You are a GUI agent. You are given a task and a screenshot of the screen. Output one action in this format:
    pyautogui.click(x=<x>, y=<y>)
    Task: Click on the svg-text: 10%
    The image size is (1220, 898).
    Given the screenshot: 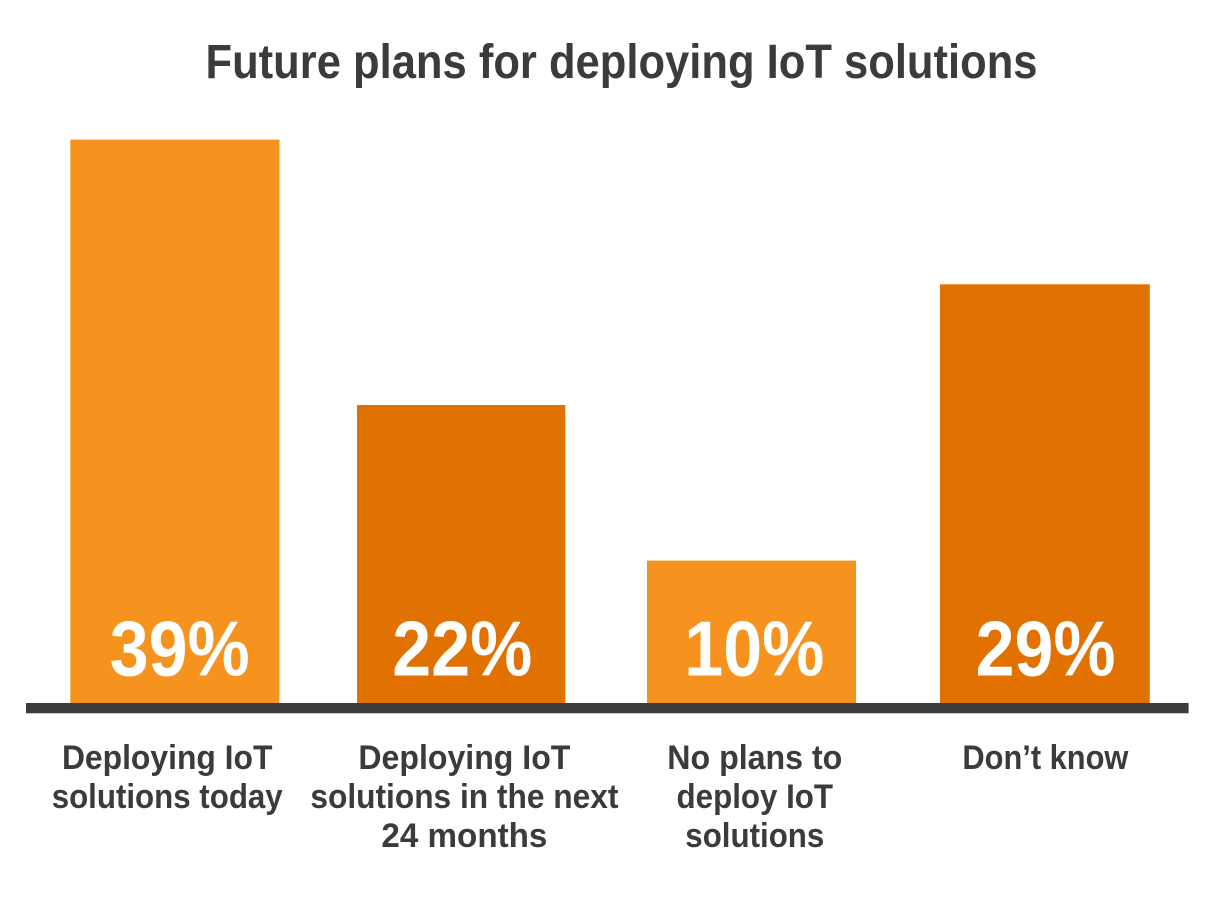 What is the action you would take?
    pyautogui.click(x=754, y=648)
    